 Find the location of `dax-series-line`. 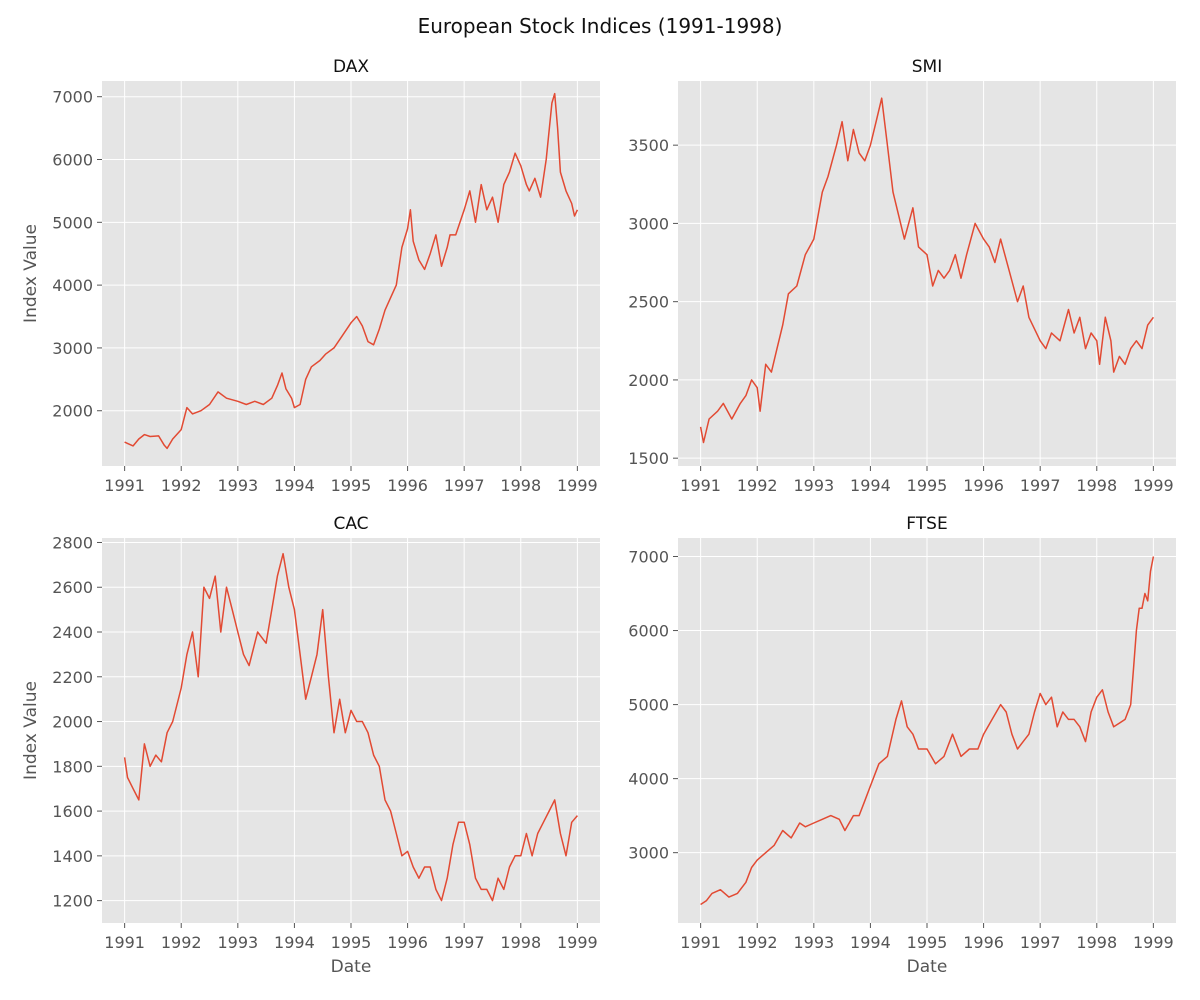

dax-series-line is located at coordinates (351, 271).